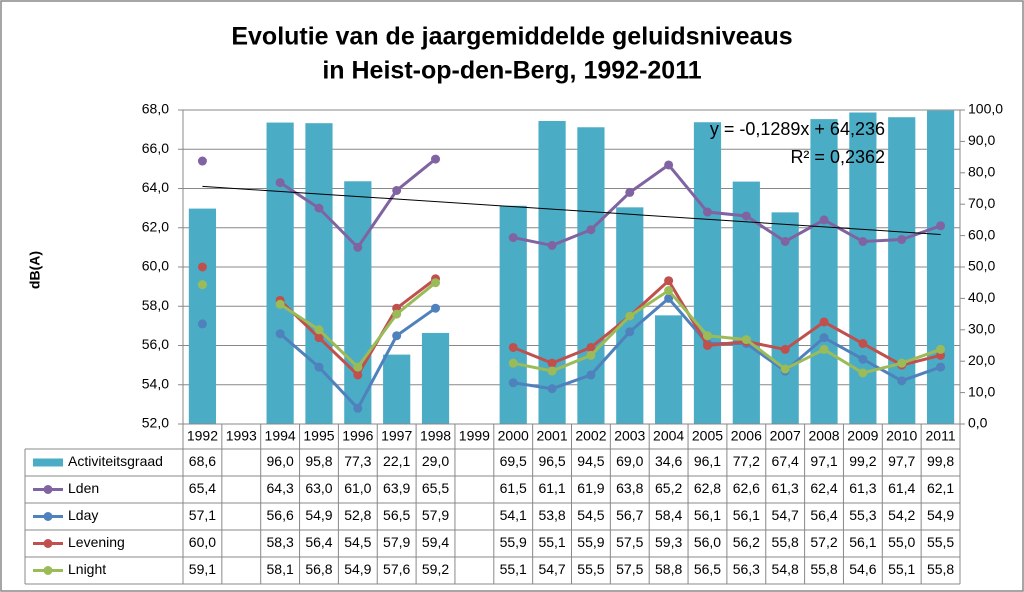 The image size is (1024, 592). I want to click on table-value: 97,7, so click(901, 461).